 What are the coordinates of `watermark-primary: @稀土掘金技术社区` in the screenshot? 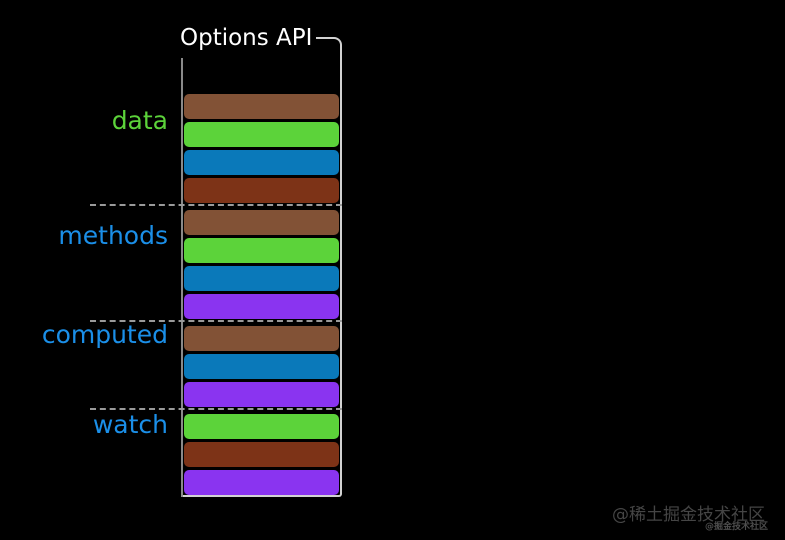 It's located at (688, 515).